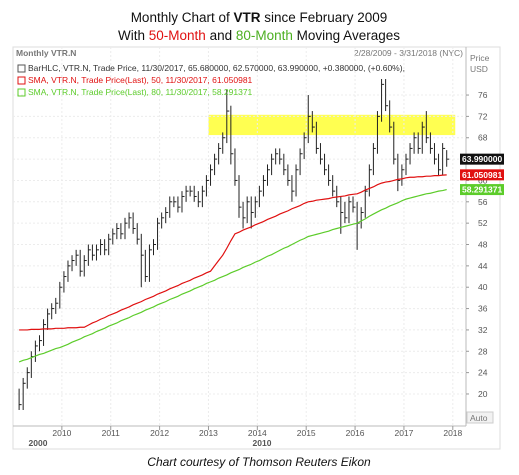 This screenshot has height=475, width=519. I want to click on y-tick-label: 24, so click(483, 373).